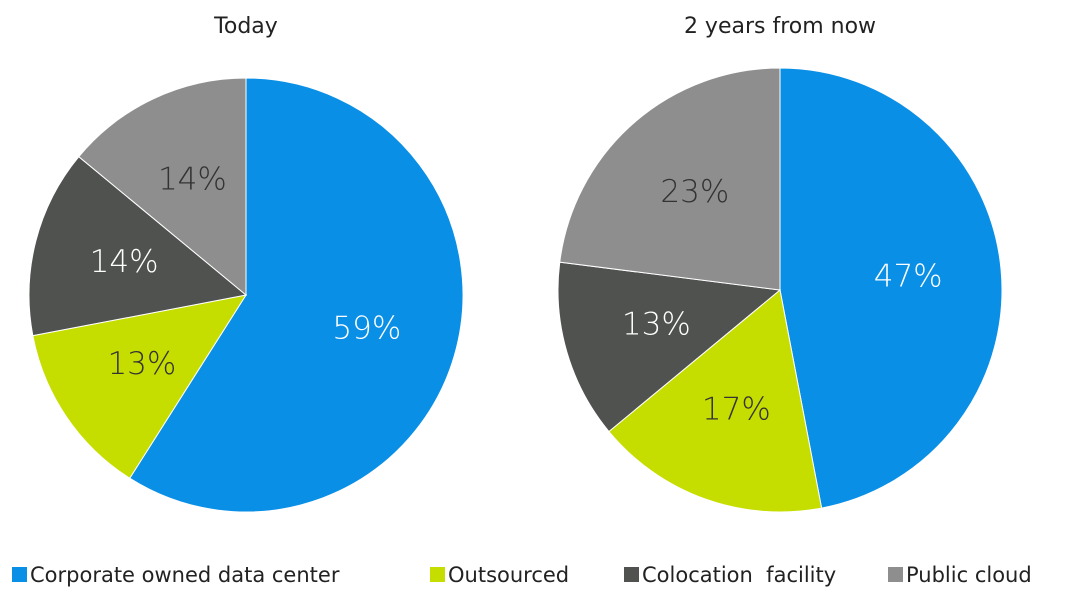  What do you see at coordinates (694, 192) in the screenshot?
I see `data-label: 23%` at bounding box center [694, 192].